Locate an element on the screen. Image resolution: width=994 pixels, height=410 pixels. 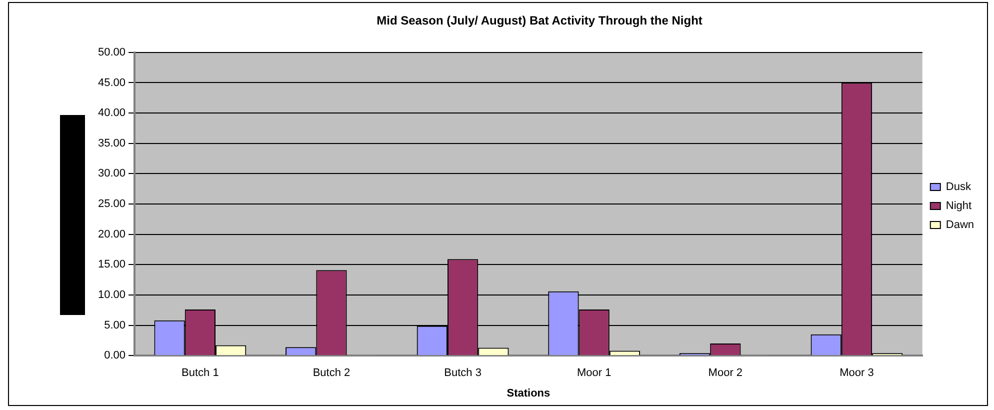
x-tick-label: Butch 3 is located at coordinates (463, 373).